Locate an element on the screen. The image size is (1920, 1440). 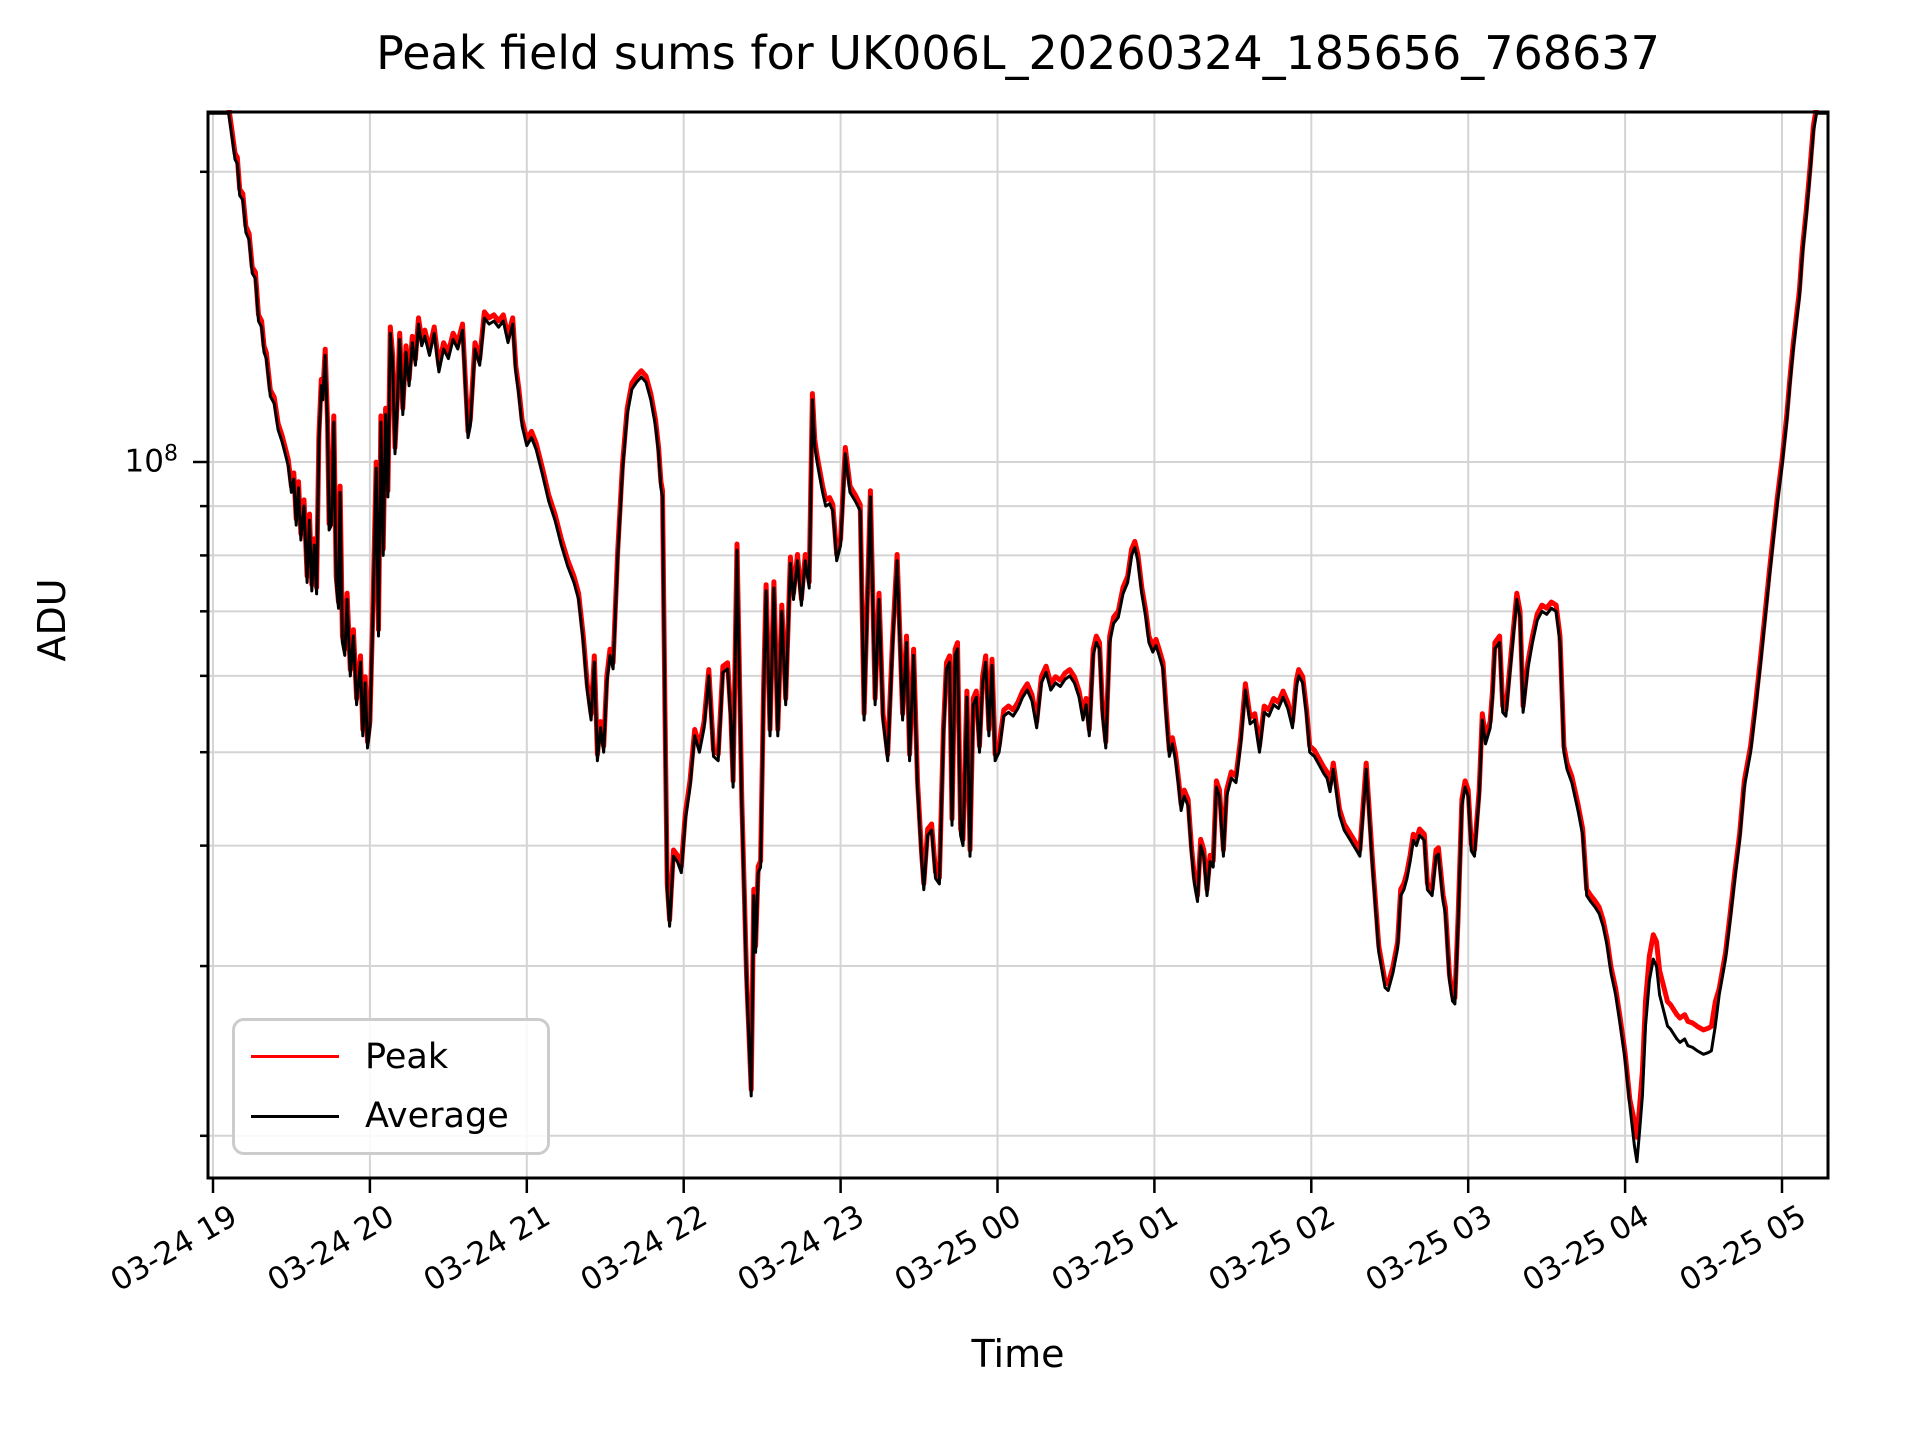
legend-item-peak: Peak is located at coordinates (391, 1057).